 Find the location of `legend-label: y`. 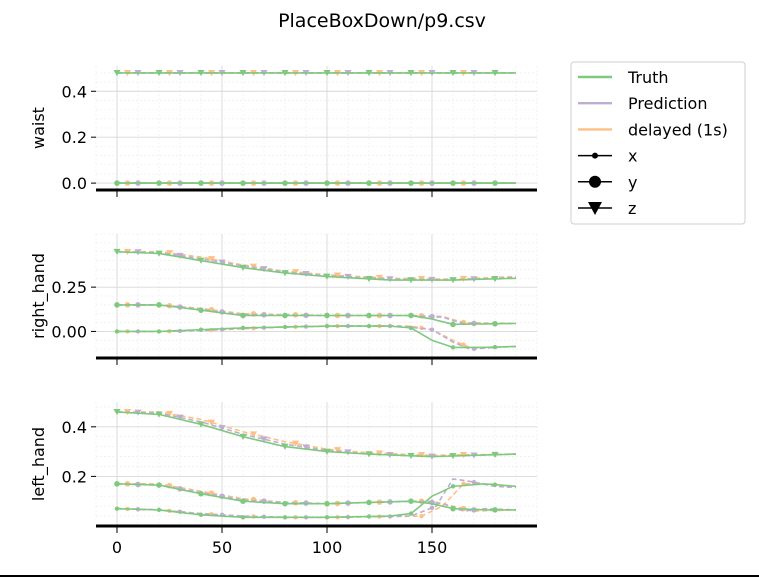

legend-label: y is located at coordinates (632, 182).